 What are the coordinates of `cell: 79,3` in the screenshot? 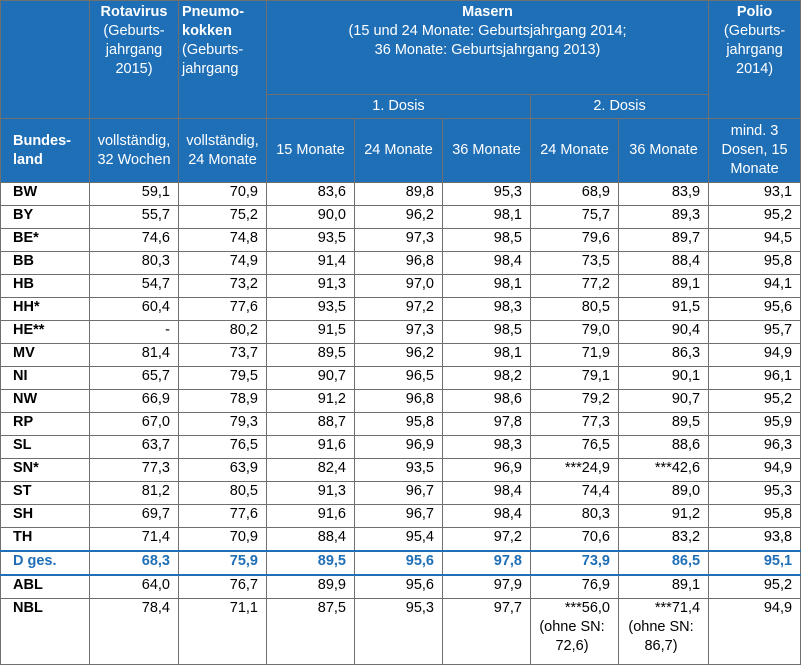 It's located at (222, 424).